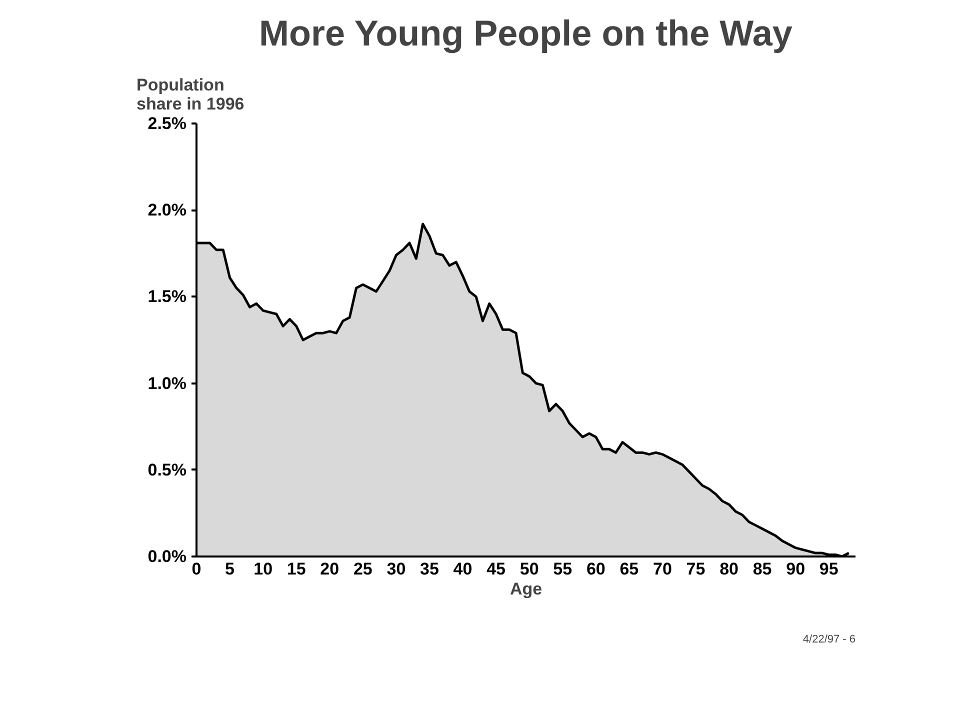  I want to click on y-axis-title: Population share in 1996, so click(190, 95).